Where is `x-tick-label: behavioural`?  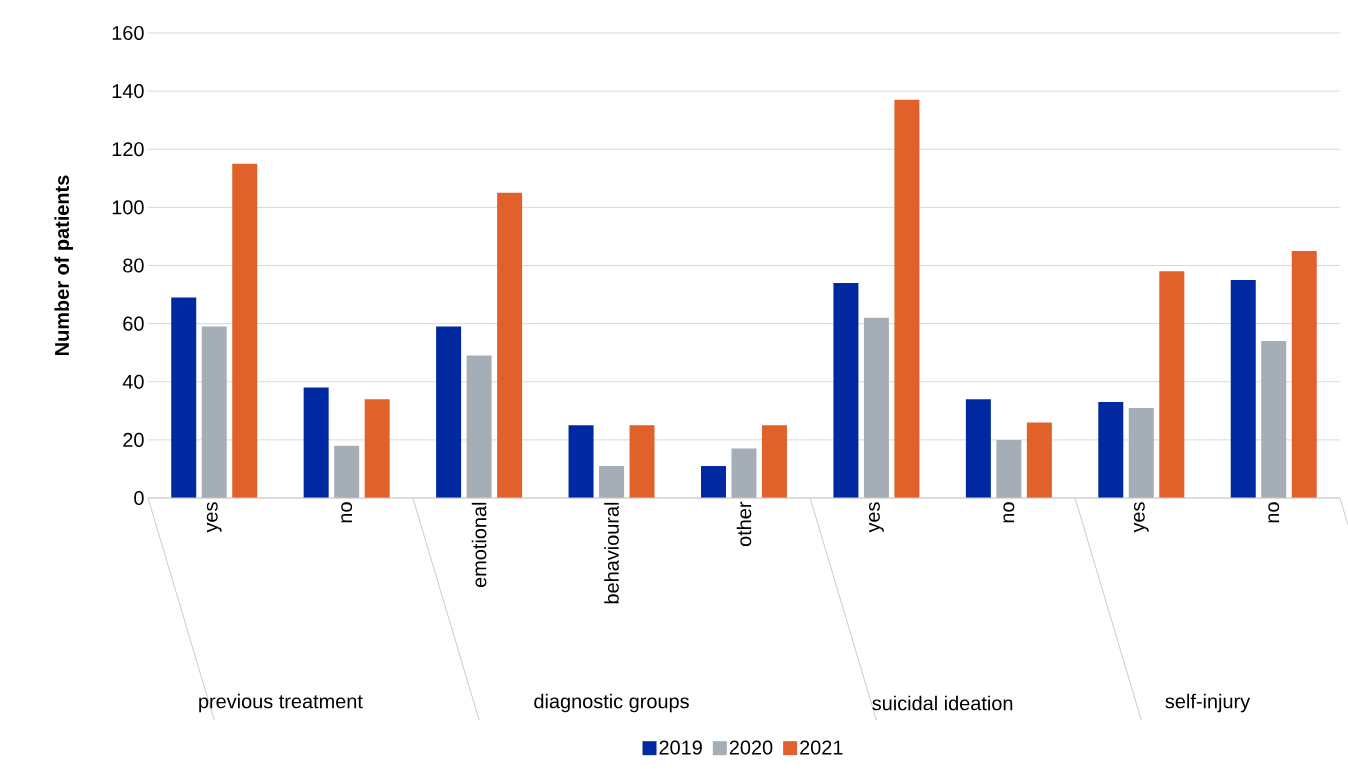 x-tick-label: behavioural is located at coordinates (611, 553).